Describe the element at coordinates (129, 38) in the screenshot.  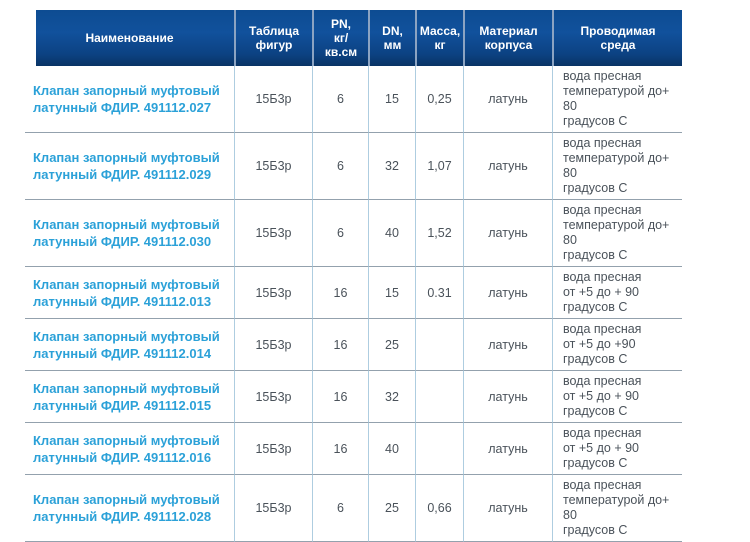
I see `col-header-name: Наименование` at that location.